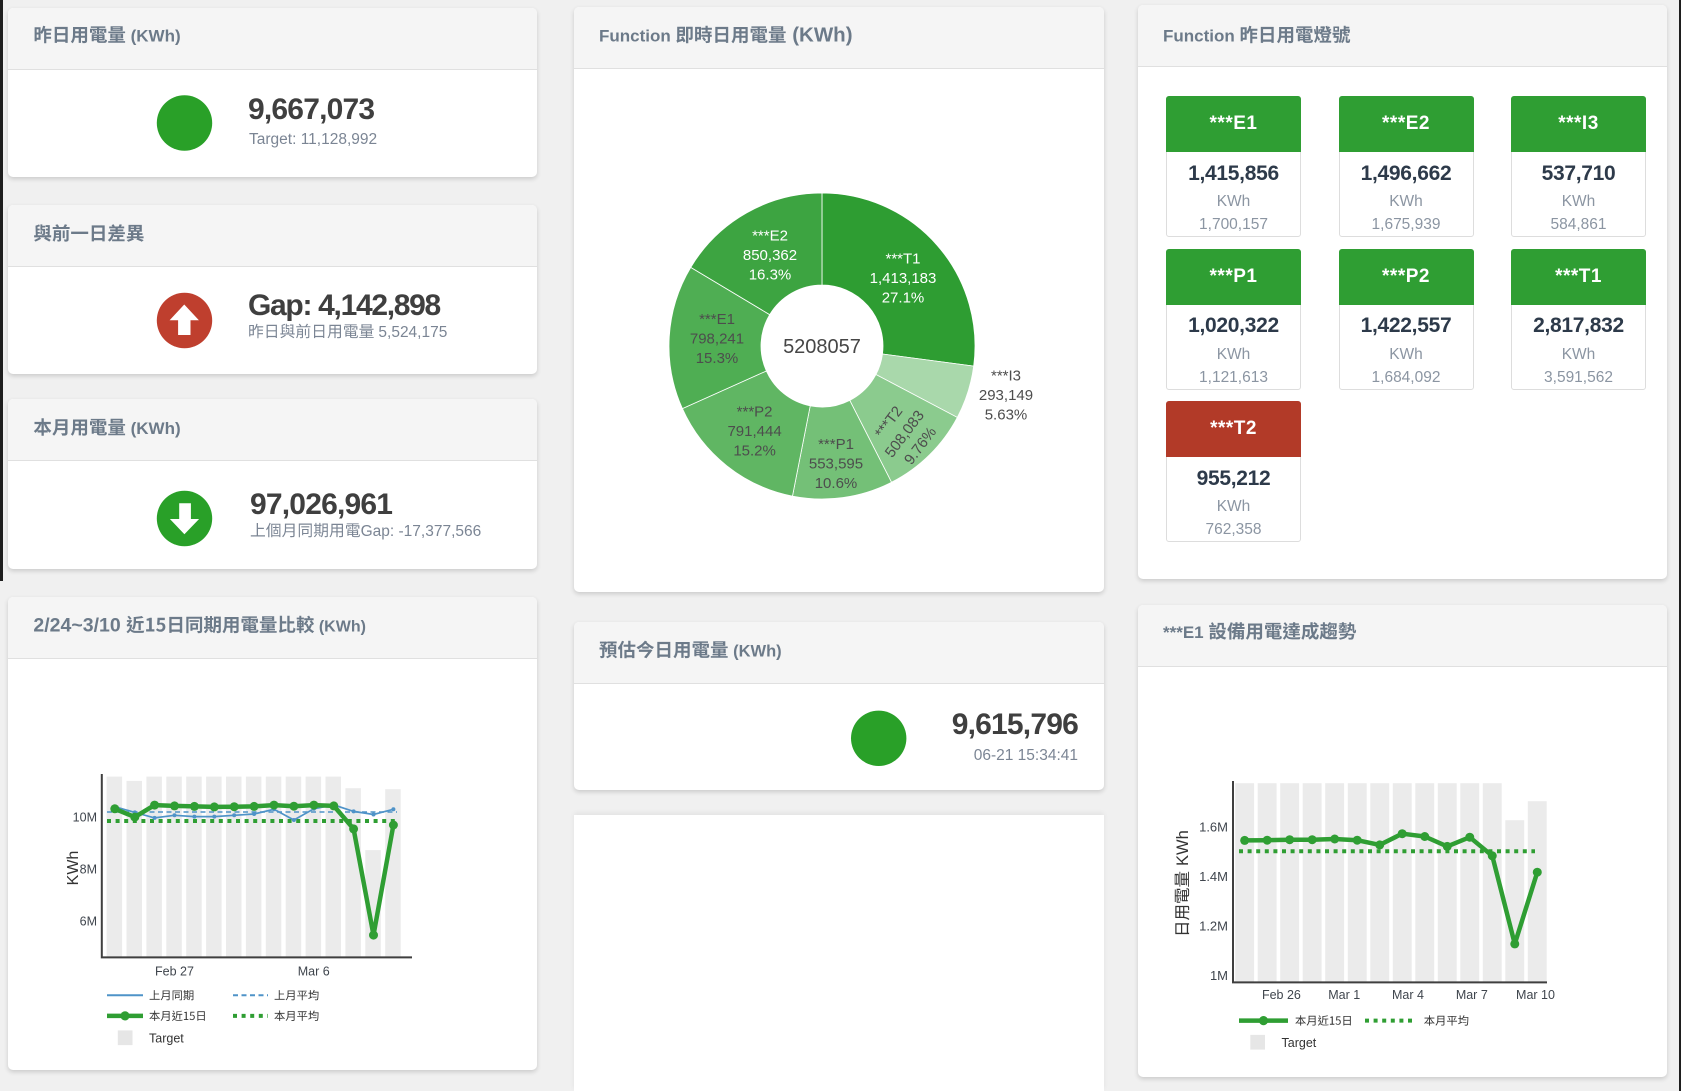 This screenshot has width=1681, height=1091. I want to click on svg-text: ***P1, so click(836, 444).